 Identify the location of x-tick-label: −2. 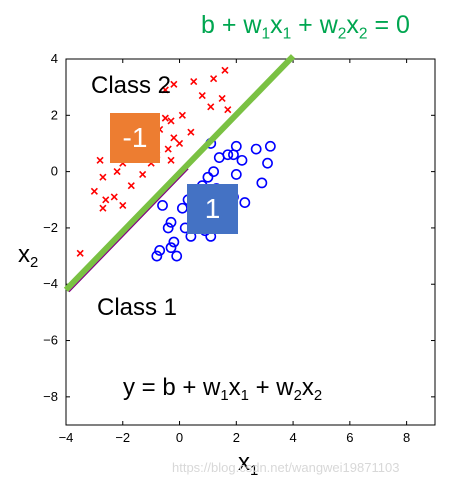
(122, 437).